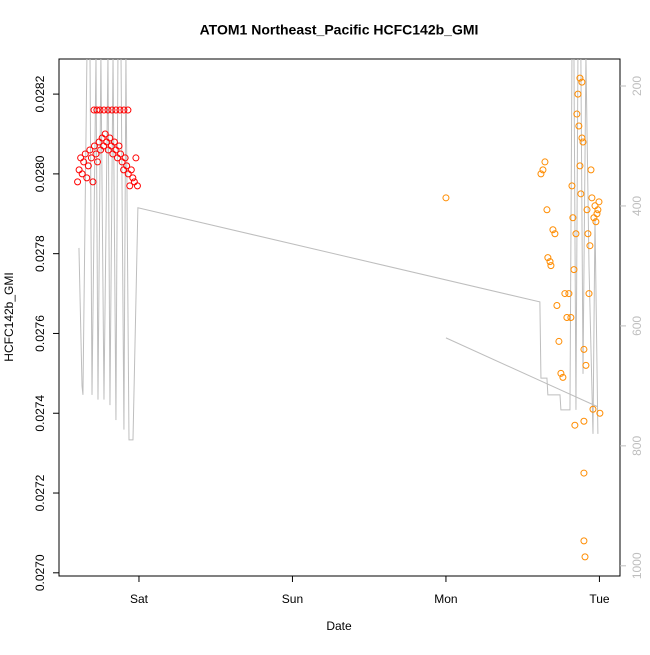 This screenshot has height=655, width=650. I want to click on y-tick-label: 0.0278, so click(40, 253).